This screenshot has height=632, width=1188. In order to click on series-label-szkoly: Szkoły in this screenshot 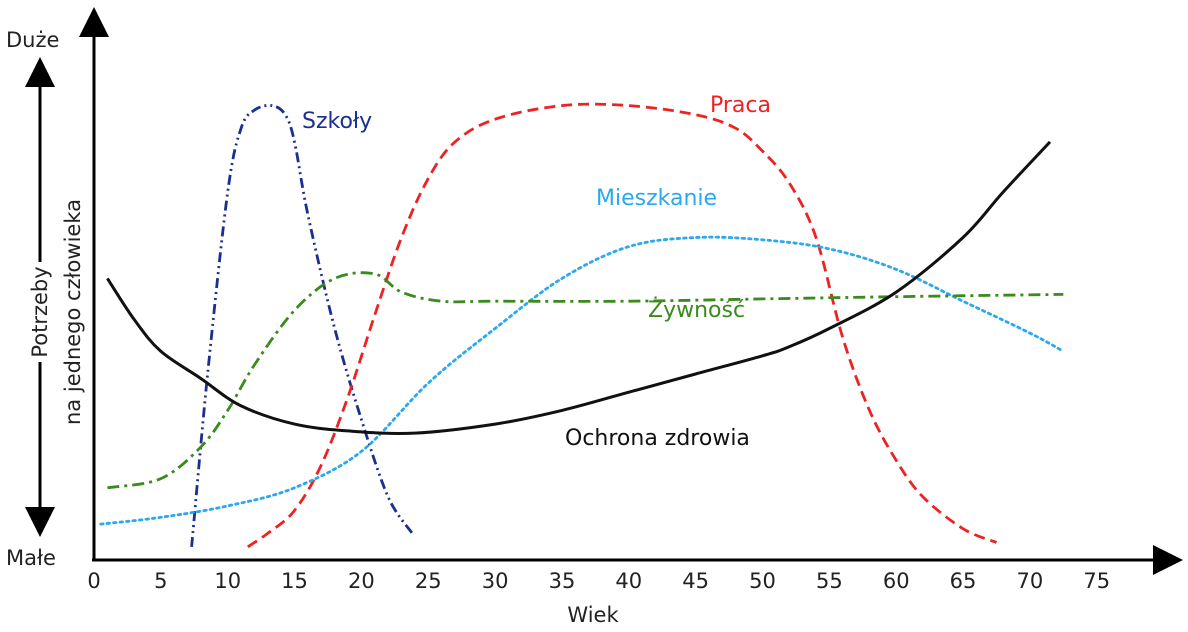, I will do `click(337, 121)`.